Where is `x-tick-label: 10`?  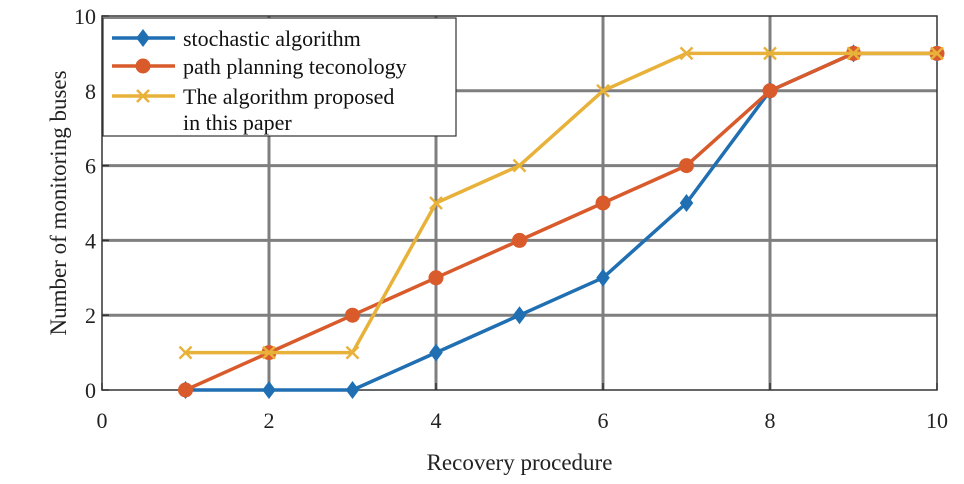
x-tick-label: 10 is located at coordinates (937, 420).